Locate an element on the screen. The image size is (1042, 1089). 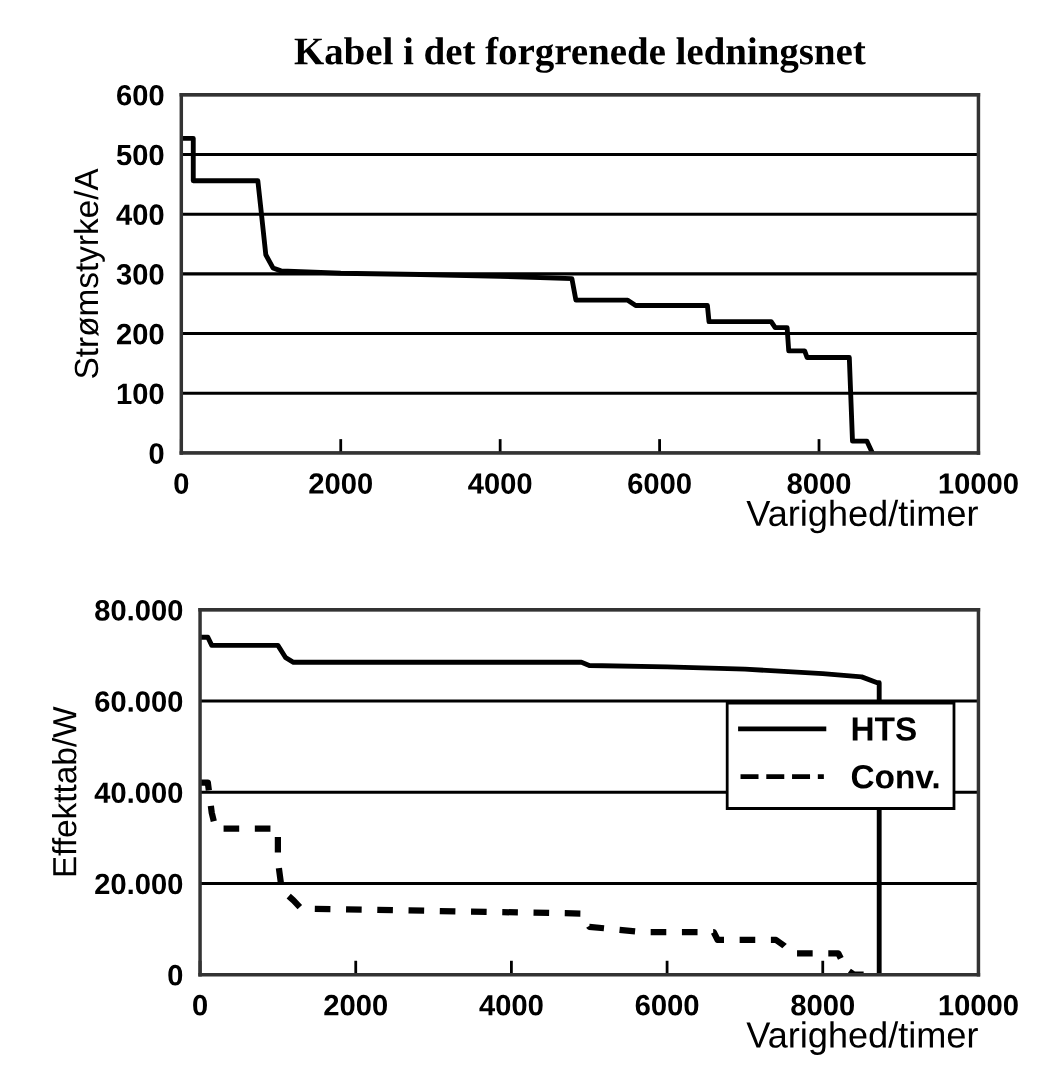
y-axis-title: Strømstyrke/A is located at coordinates (89, 273).